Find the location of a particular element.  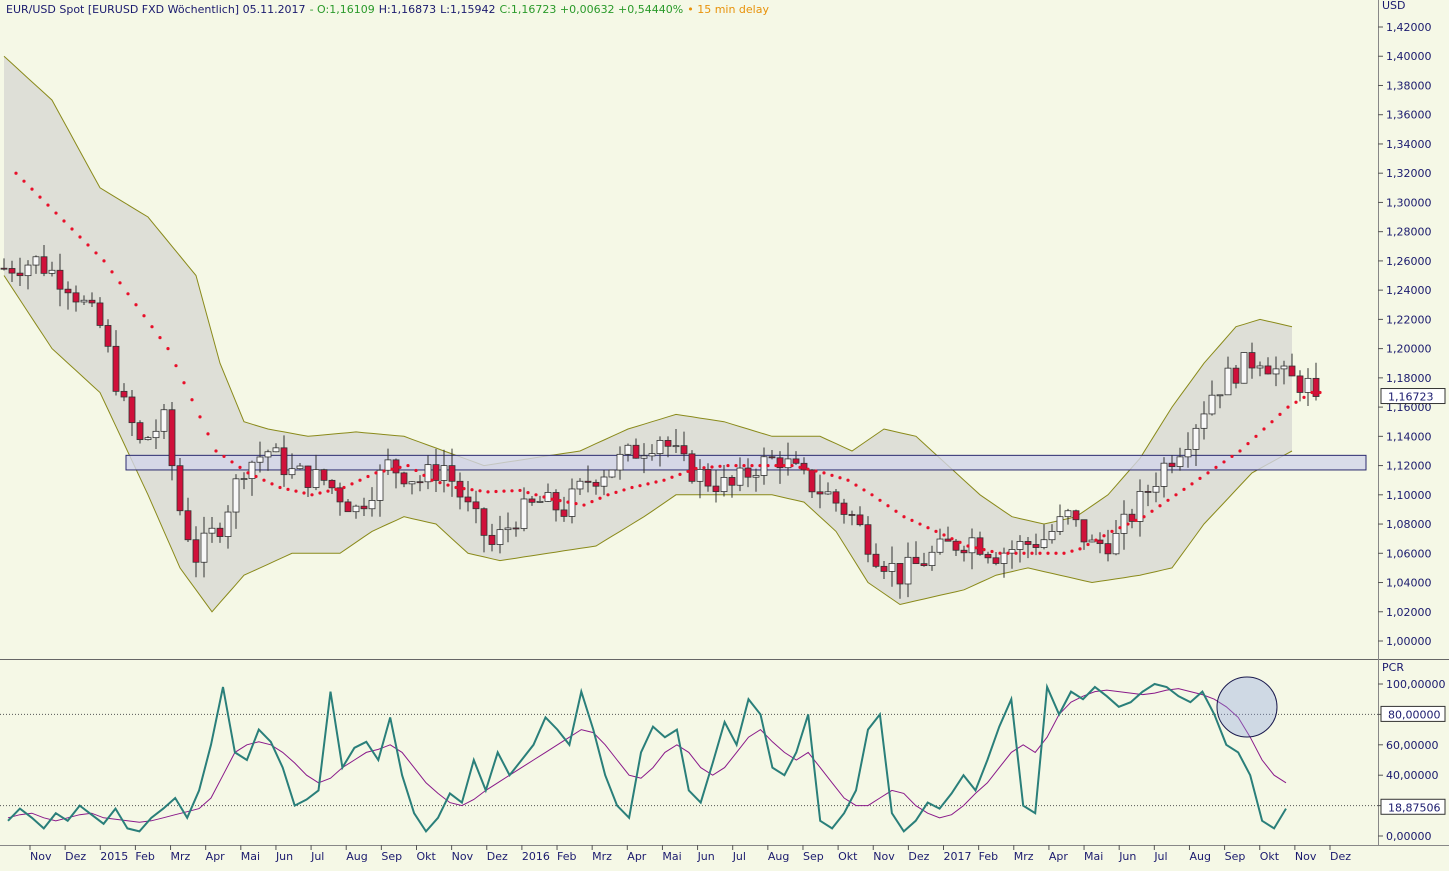

pcr-tick-label: 0,00000 is located at coordinates (1409, 836).